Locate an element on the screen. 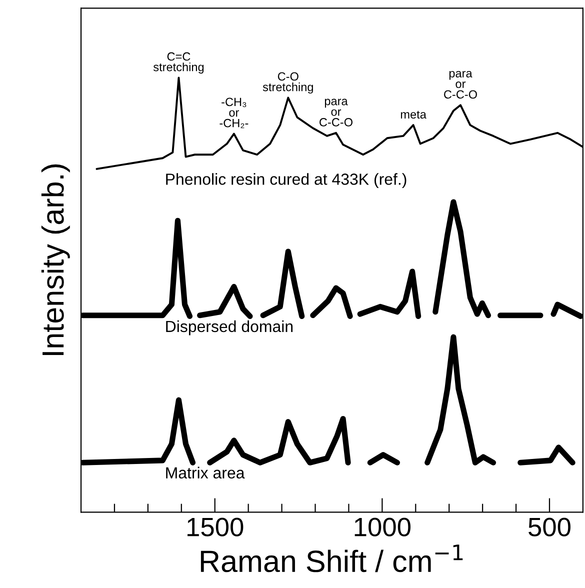  series-label: Matrix area is located at coordinates (205, 472).